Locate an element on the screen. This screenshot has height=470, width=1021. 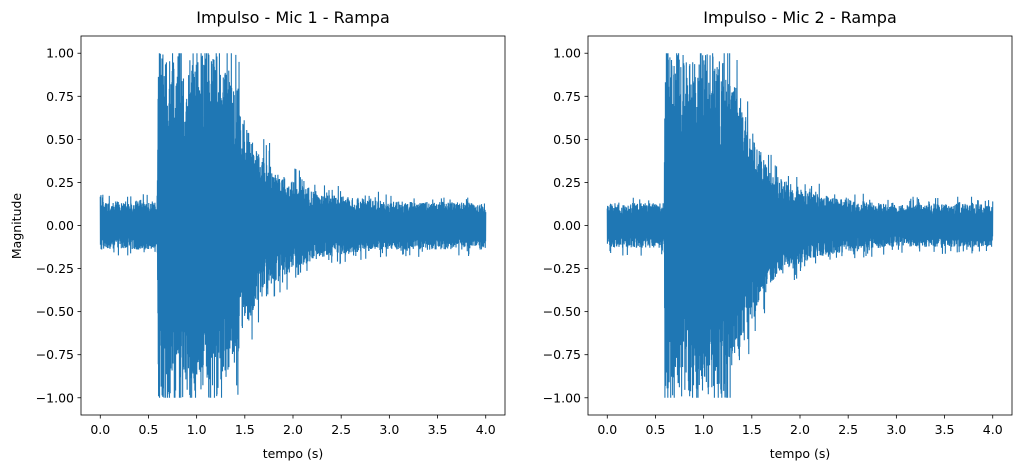
chart-title: Impulso - Mic 1 - Rampa is located at coordinates (293, 17).